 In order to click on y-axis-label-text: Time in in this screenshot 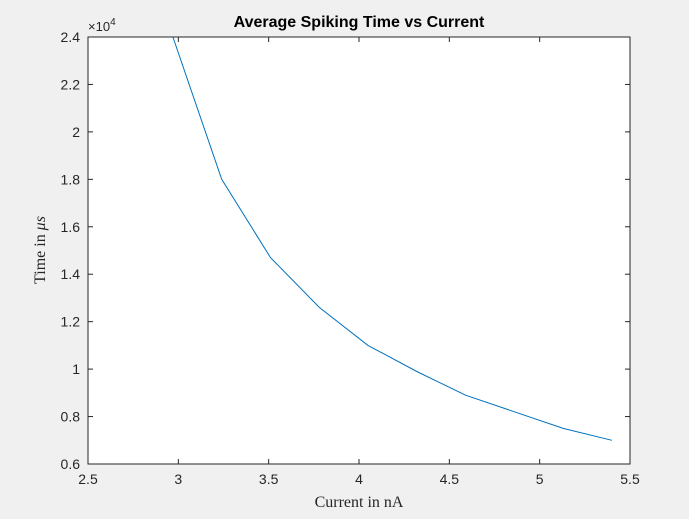, I will do `click(40, 257)`.